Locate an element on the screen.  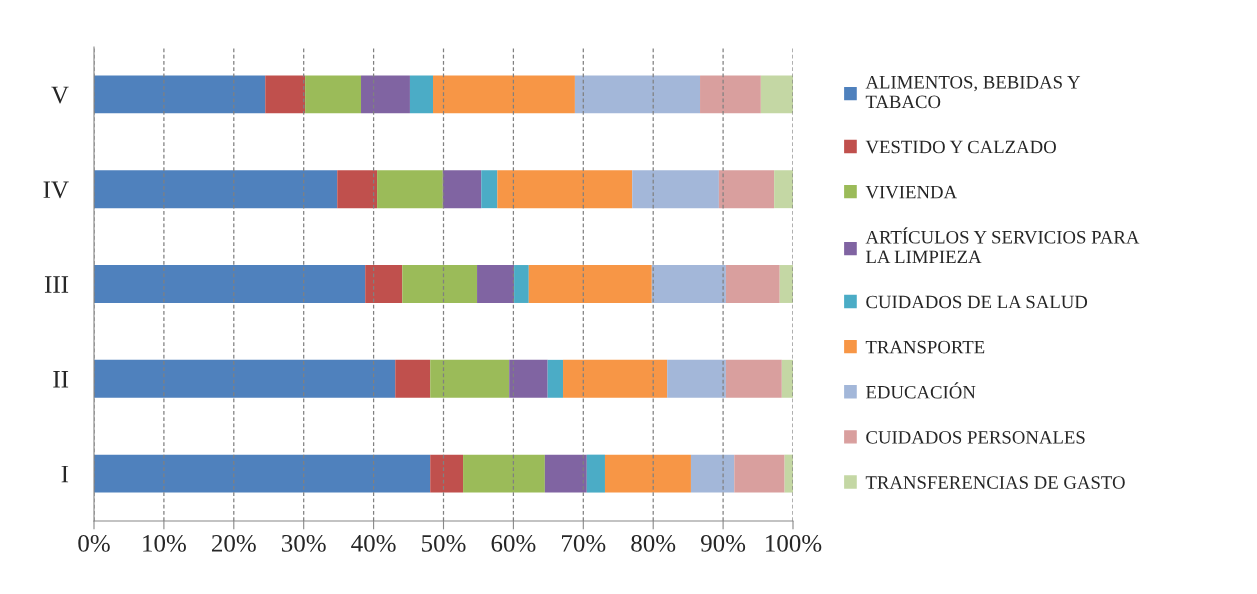
x-tick-label: 0% is located at coordinates (94, 543).